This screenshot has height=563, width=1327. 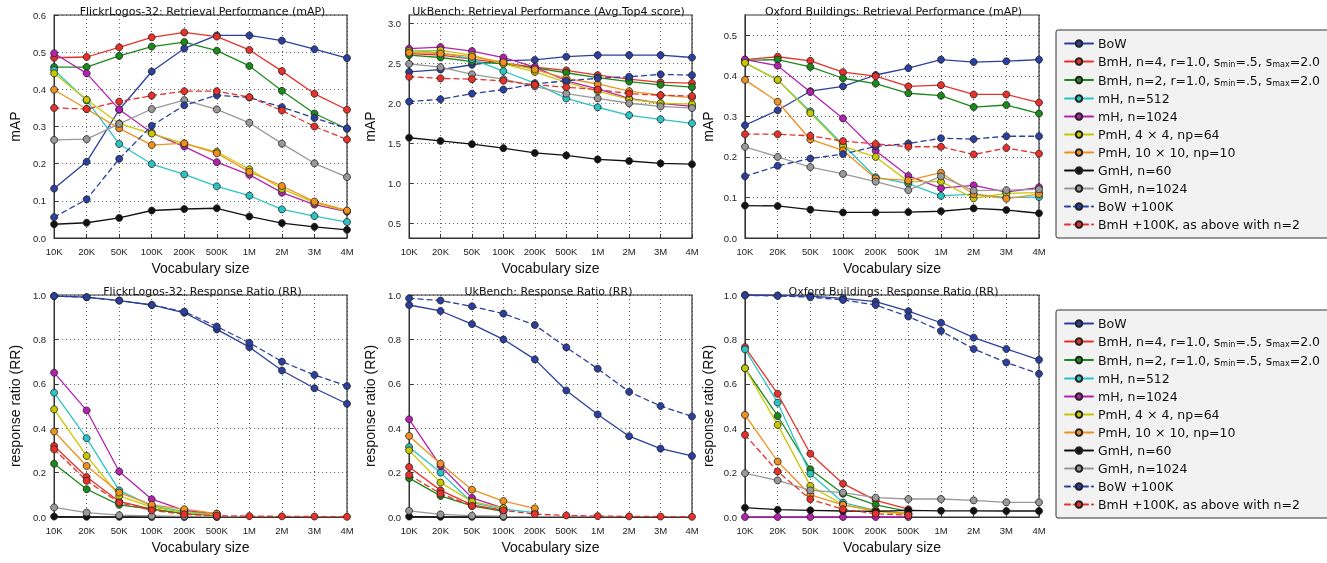 I want to click on chart-title: UkBench: Response Ratio (RR), so click(x=548, y=291).